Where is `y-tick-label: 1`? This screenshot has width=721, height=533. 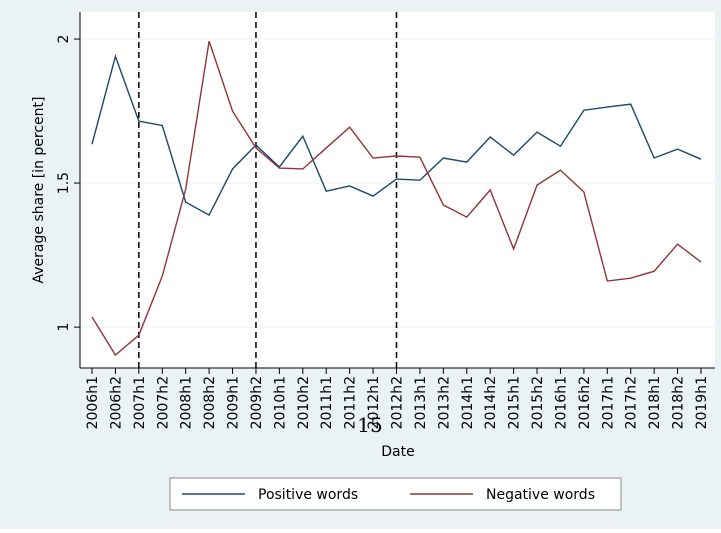
y-tick-label: 1 is located at coordinates (64, 327).